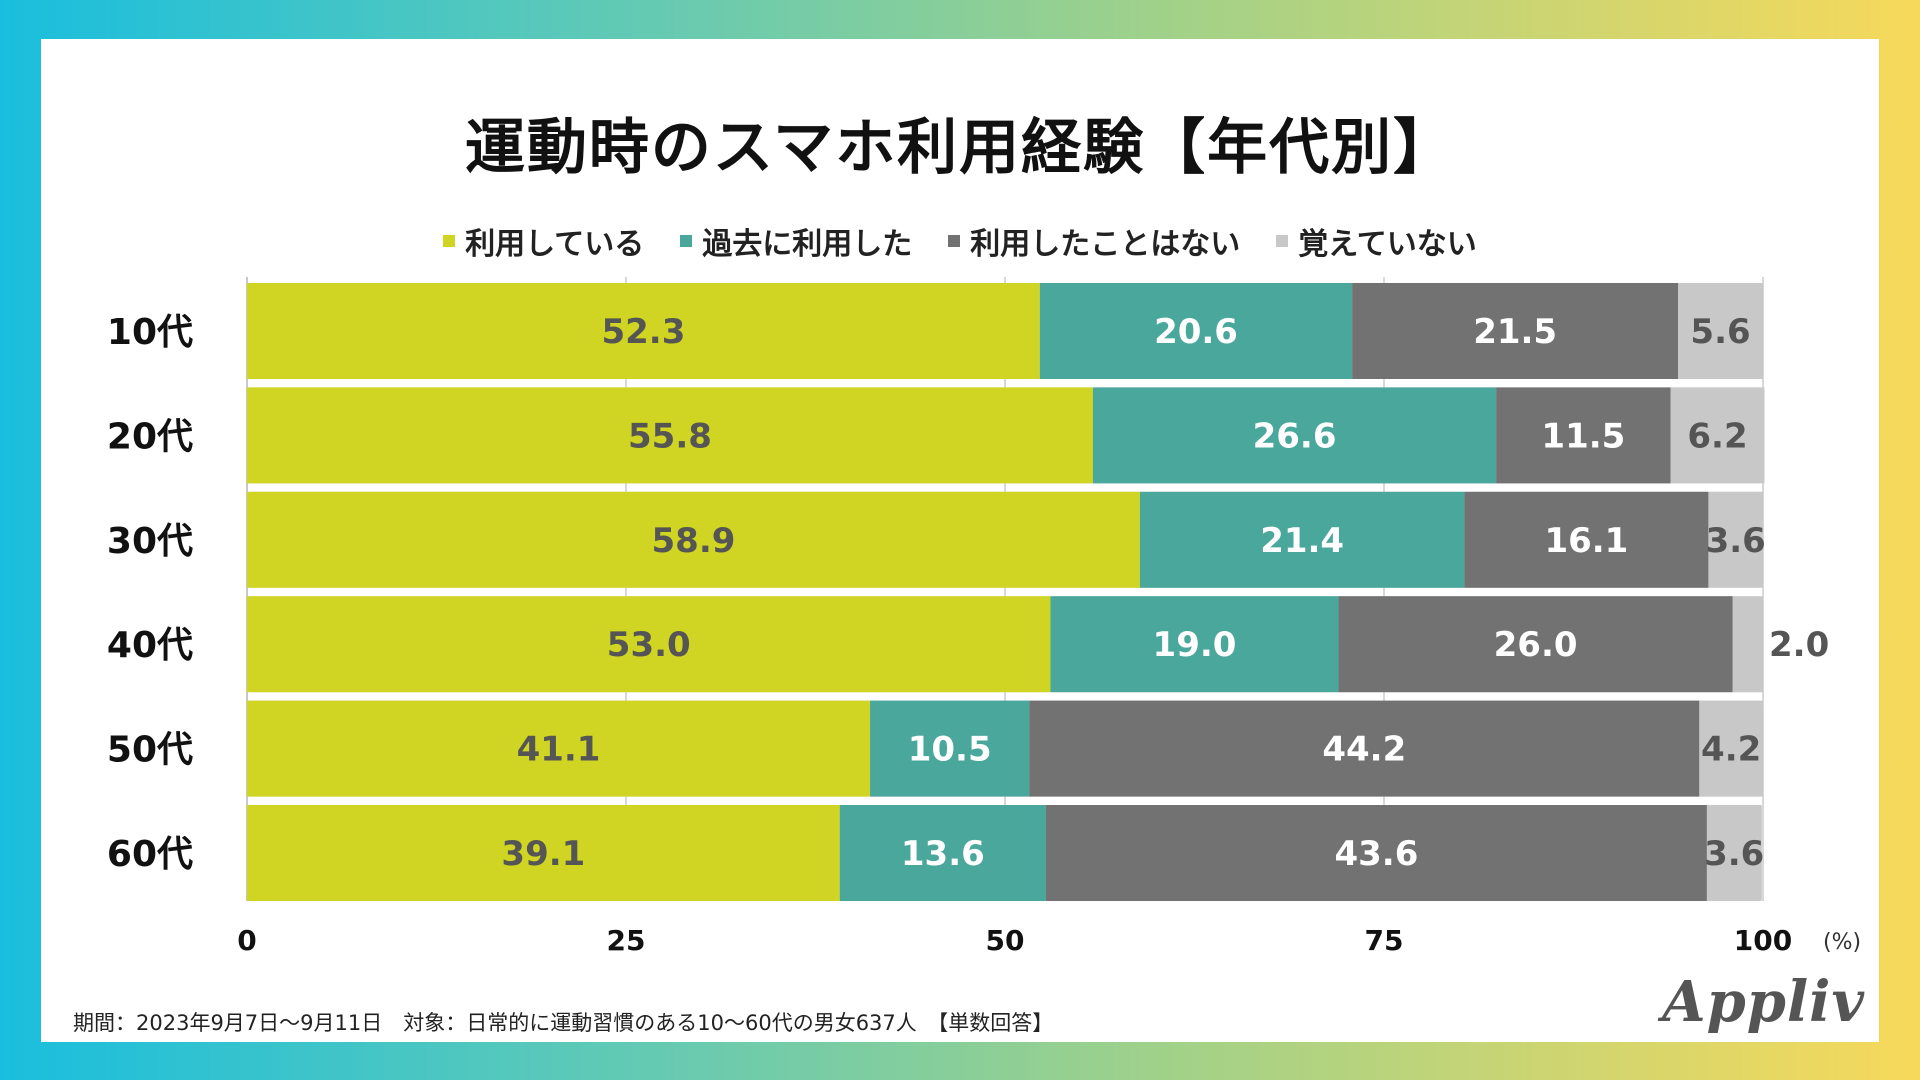 The height and width of the screenshot is (1080, 1920). I want to click on legend-label: 過去に利用した, so click(807, 244).